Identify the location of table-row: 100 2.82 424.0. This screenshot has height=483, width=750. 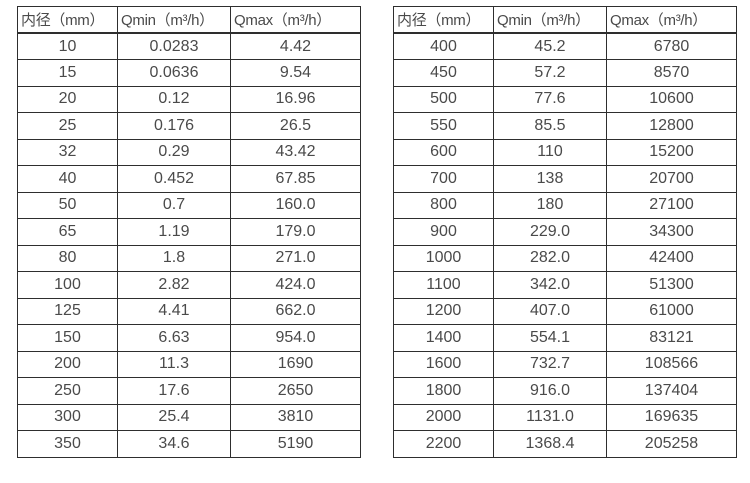
(189, 285).